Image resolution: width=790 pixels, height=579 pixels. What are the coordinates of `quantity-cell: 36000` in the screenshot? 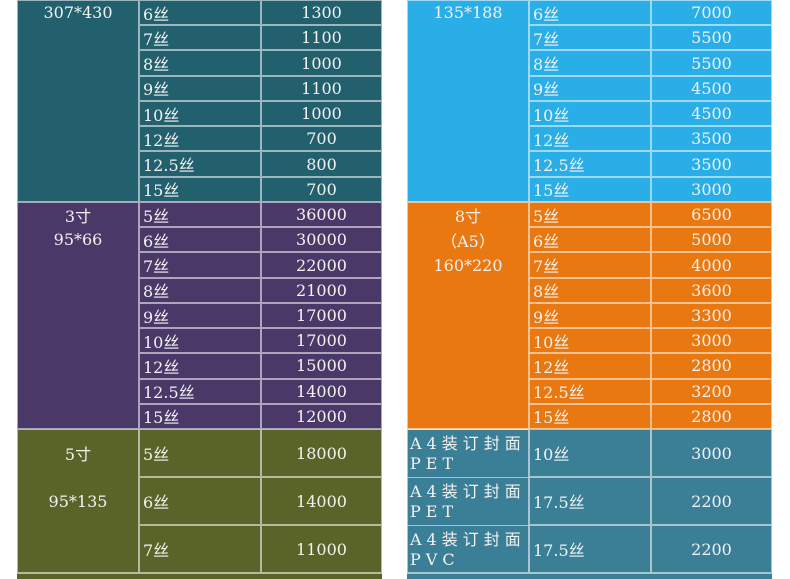 It's located at (321, 214).